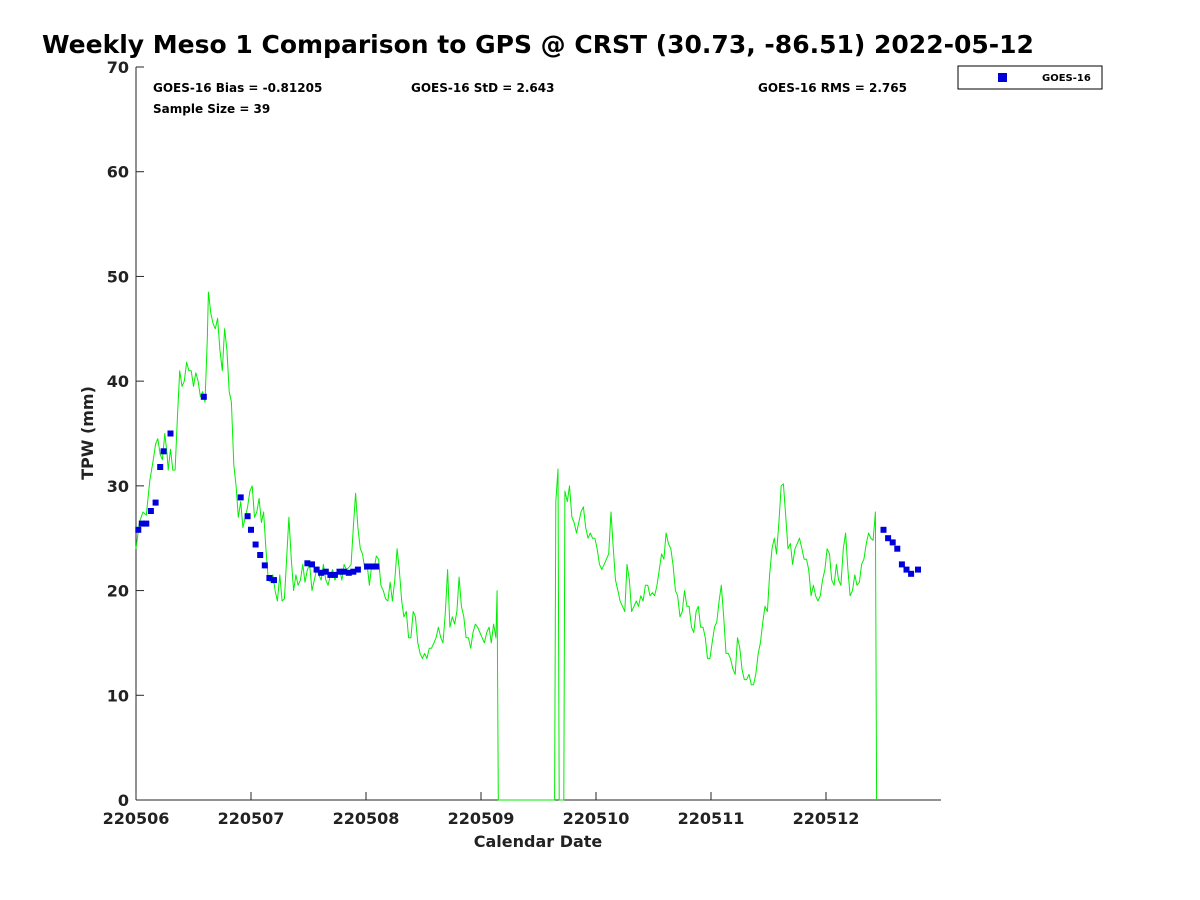 The image size is (1200, 900). What do you see at coordinates (596, 818) in the screenshot?
I see `x-tick-label: 220510` at bounding box center [596, 818].